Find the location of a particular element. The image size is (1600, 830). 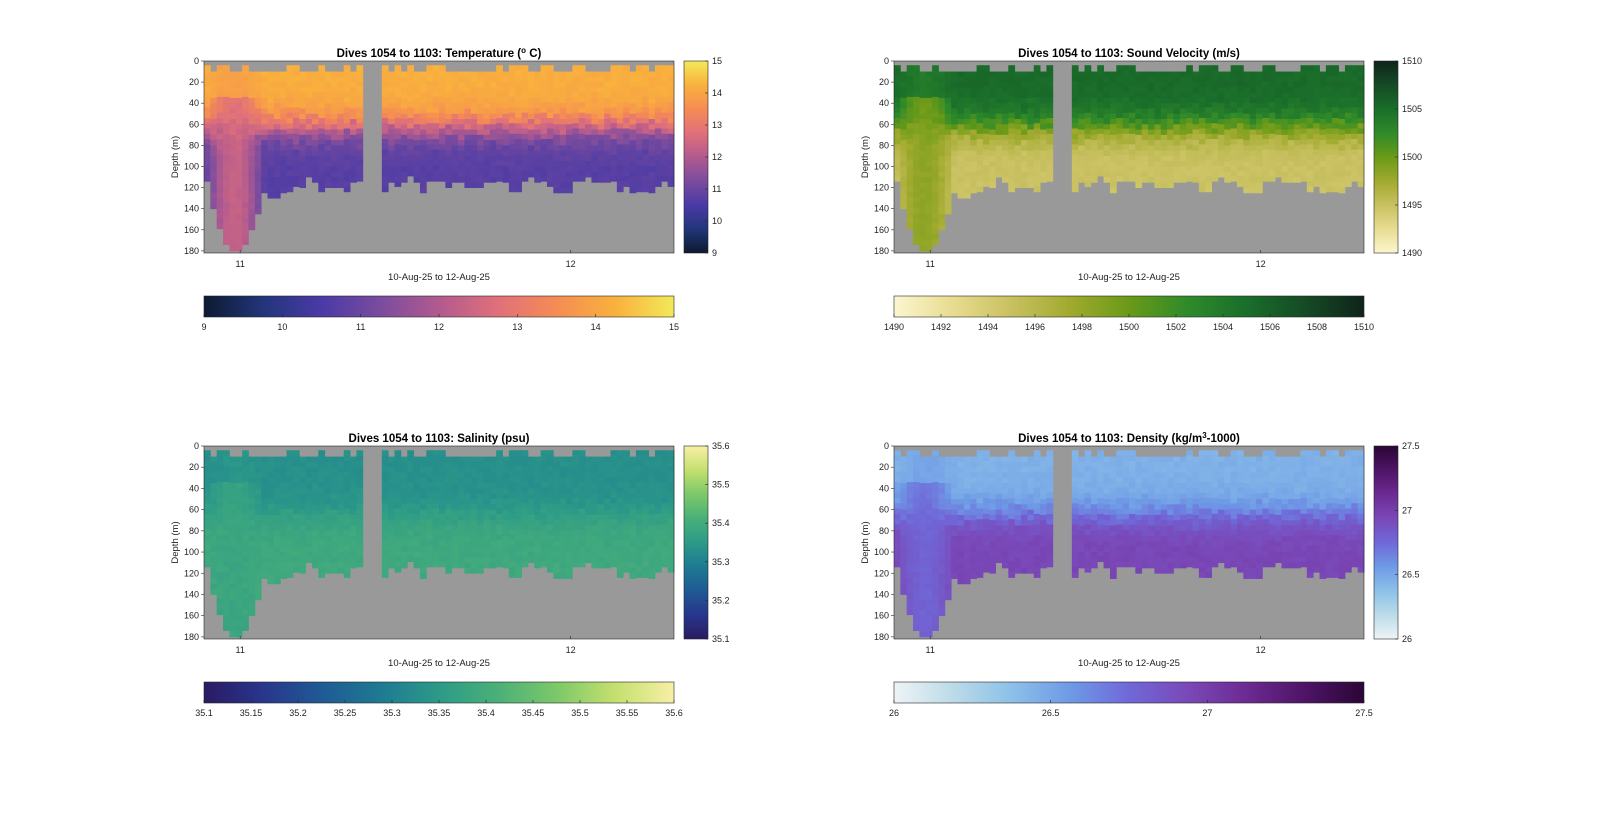

axes-box is located at coordinates (439, 157).